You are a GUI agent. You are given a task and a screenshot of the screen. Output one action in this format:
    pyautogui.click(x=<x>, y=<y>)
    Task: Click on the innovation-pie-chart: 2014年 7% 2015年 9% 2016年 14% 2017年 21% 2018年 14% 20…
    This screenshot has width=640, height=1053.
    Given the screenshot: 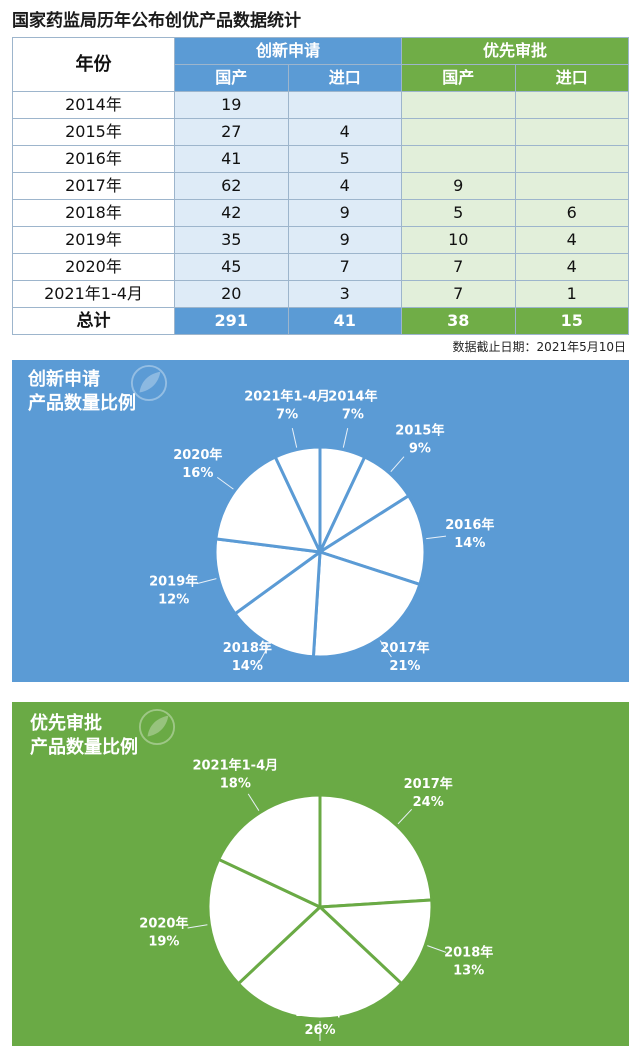 What is the action you would take?
    pyautogui.click(x=321, y=531)
    